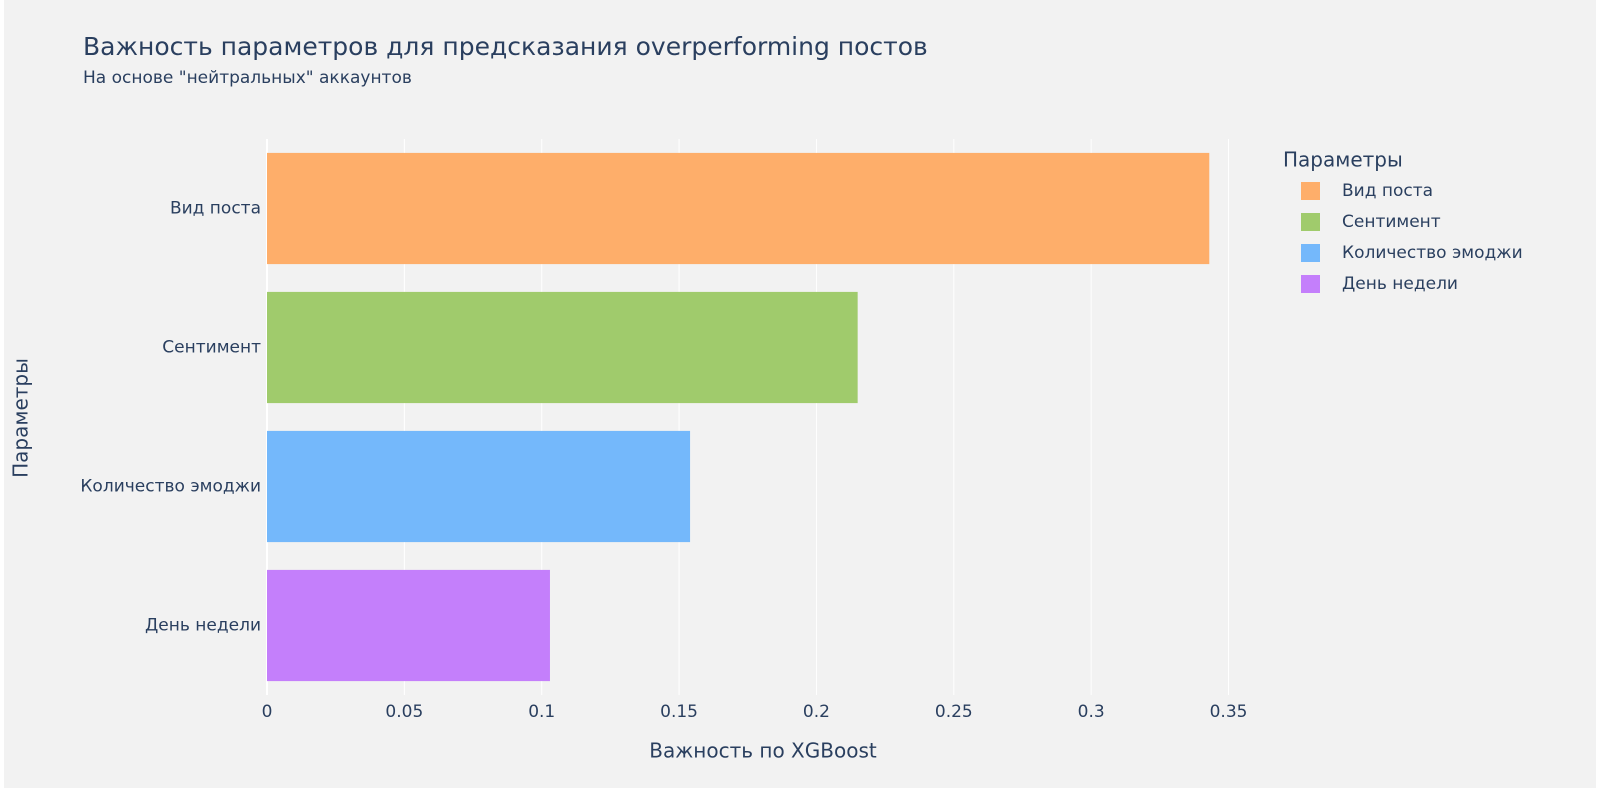  I want to click on x-axis-title: Важность по XGBoost, so click(763, 751).